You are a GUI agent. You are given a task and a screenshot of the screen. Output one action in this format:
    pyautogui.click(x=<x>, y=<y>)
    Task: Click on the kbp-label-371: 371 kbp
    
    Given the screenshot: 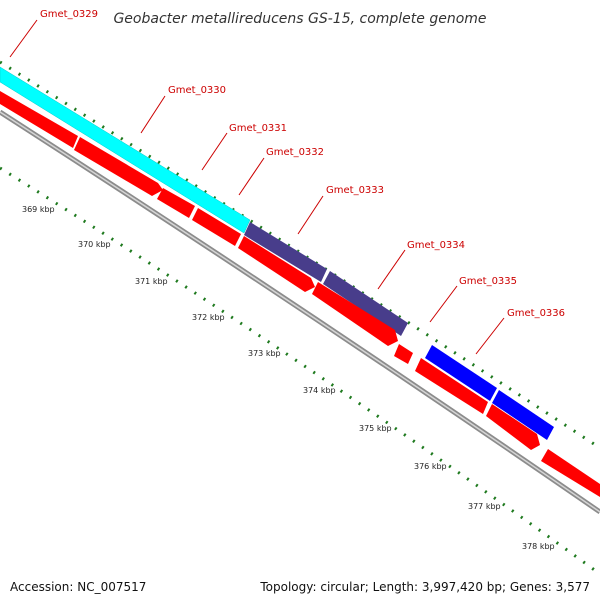 What is the action you would take?
    pyautogui.click(x=151, y=281)
    